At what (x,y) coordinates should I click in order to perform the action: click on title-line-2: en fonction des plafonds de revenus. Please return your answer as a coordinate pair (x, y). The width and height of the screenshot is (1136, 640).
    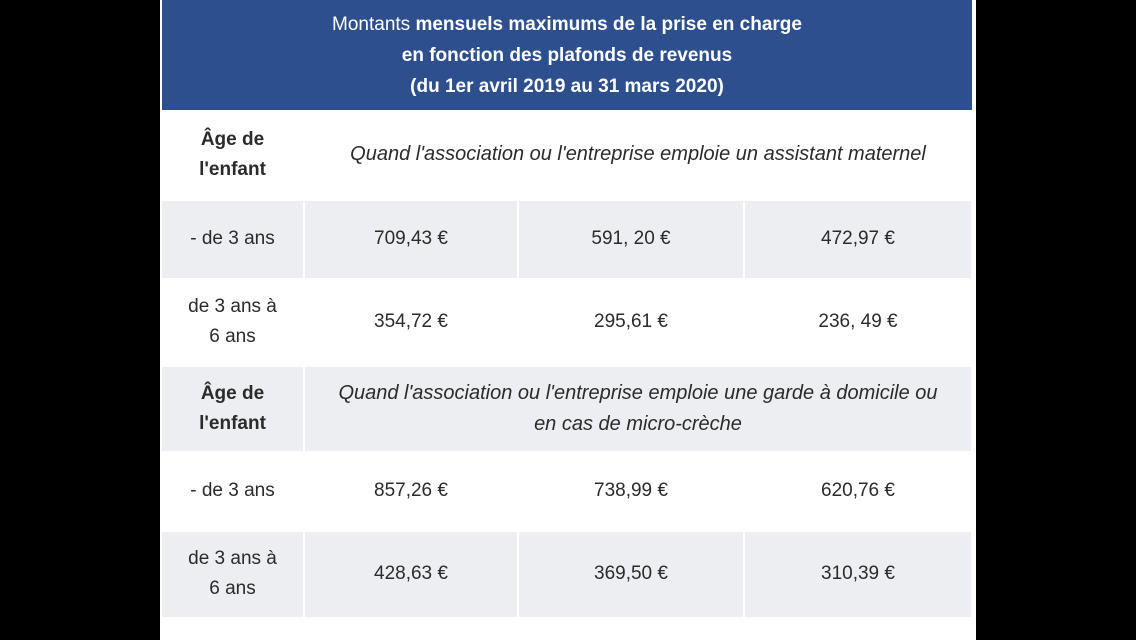
    Looking at the image, I should click on (567, 55).